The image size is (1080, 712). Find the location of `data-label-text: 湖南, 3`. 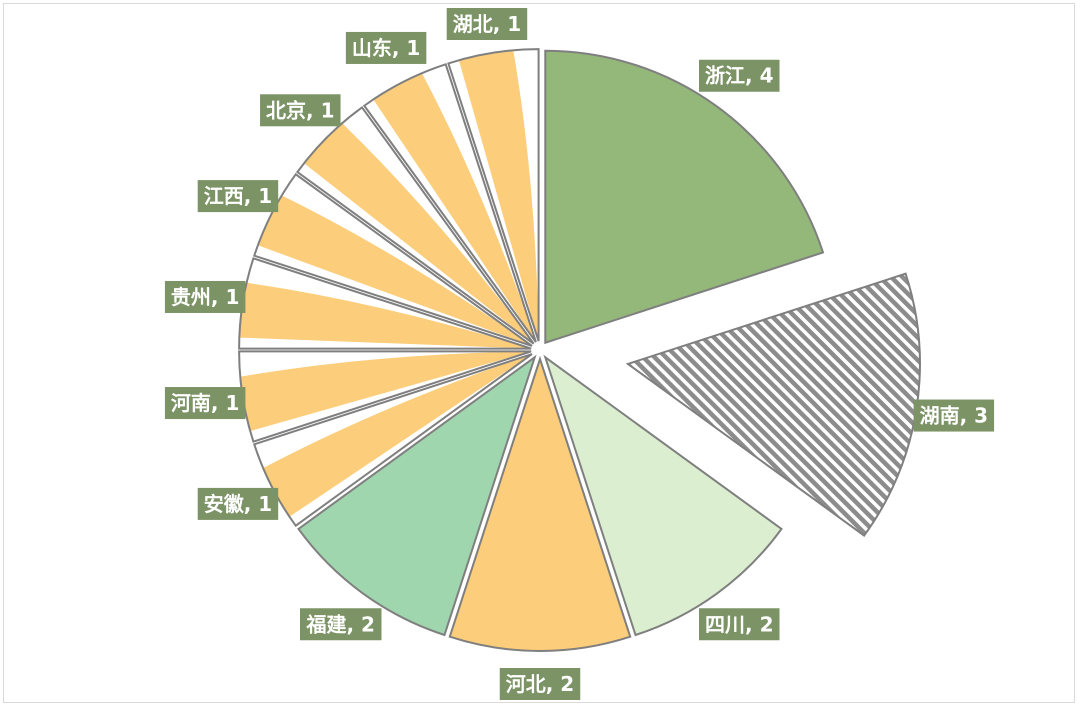

data-label-text: 湖南, 3 is located at coordinates (954, 416).